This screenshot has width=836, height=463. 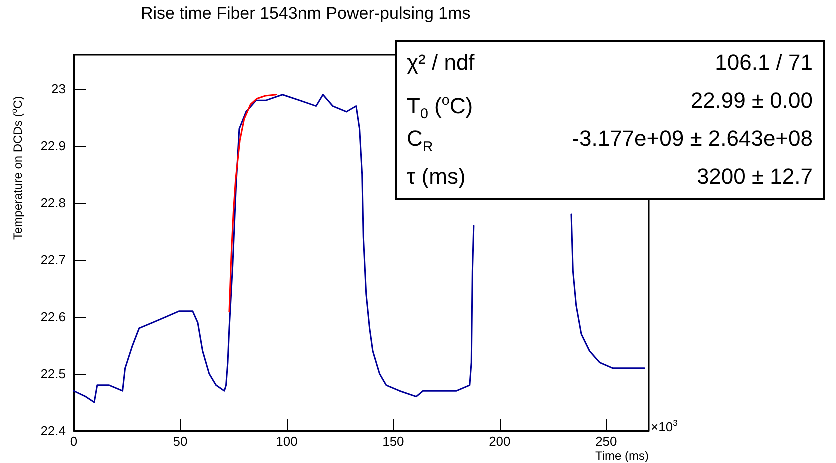 What do you see at coordinates (436, 177) in the screenshot?
I see `annotation: τ (ms)` at bounding box center [436, 177].